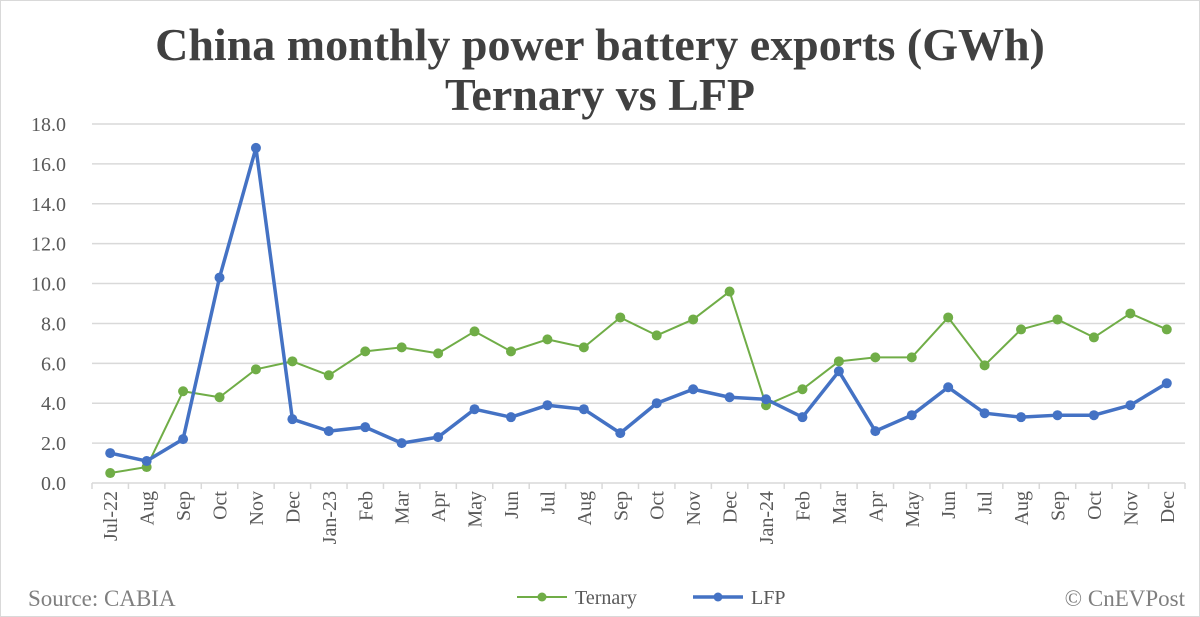 Image resolution: width=1200 pixels, height=617 pixels. Describe the element at coordinates (48, 205) in the screenshot. I see `y-tick-label: 14.0` at that location.